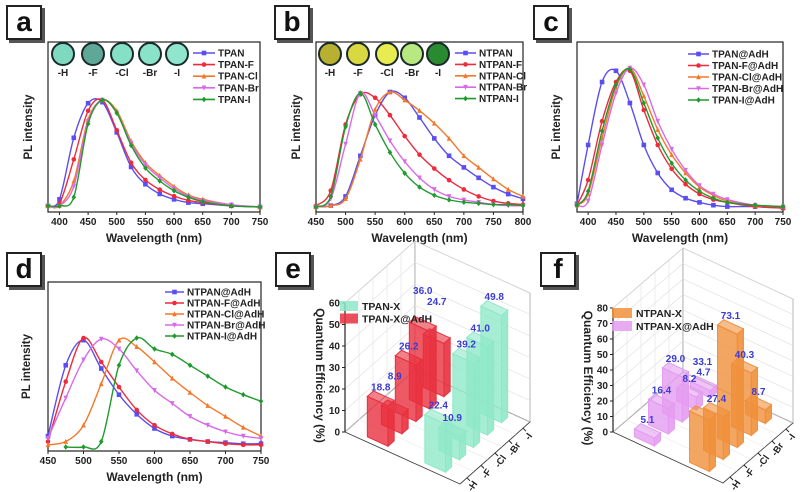  I want to click on bar-value-label: 27.4, so click(717, 399).